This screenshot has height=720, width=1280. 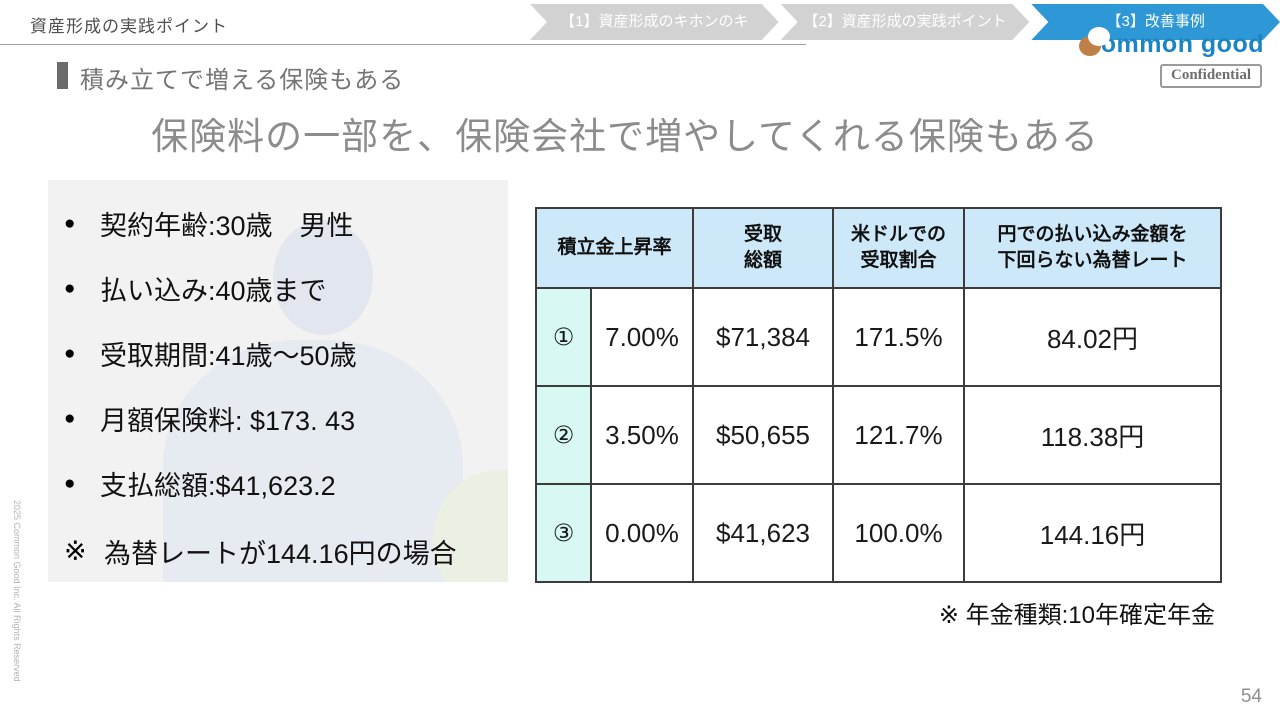 I want to click on cell-total: $71,384, so click(x=763, y=337).